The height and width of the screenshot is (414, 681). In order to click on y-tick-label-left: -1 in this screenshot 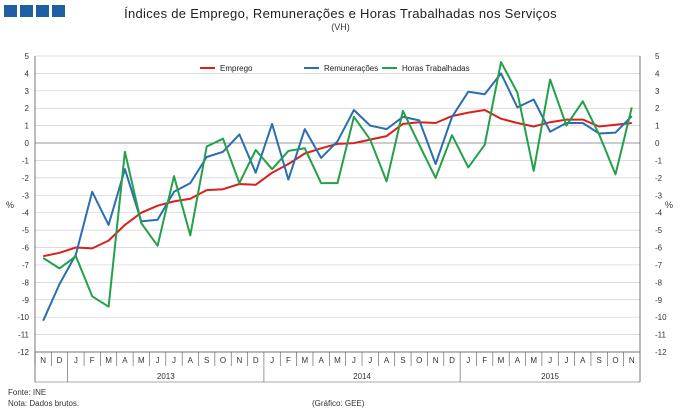, I will do `click(26, 160)`.